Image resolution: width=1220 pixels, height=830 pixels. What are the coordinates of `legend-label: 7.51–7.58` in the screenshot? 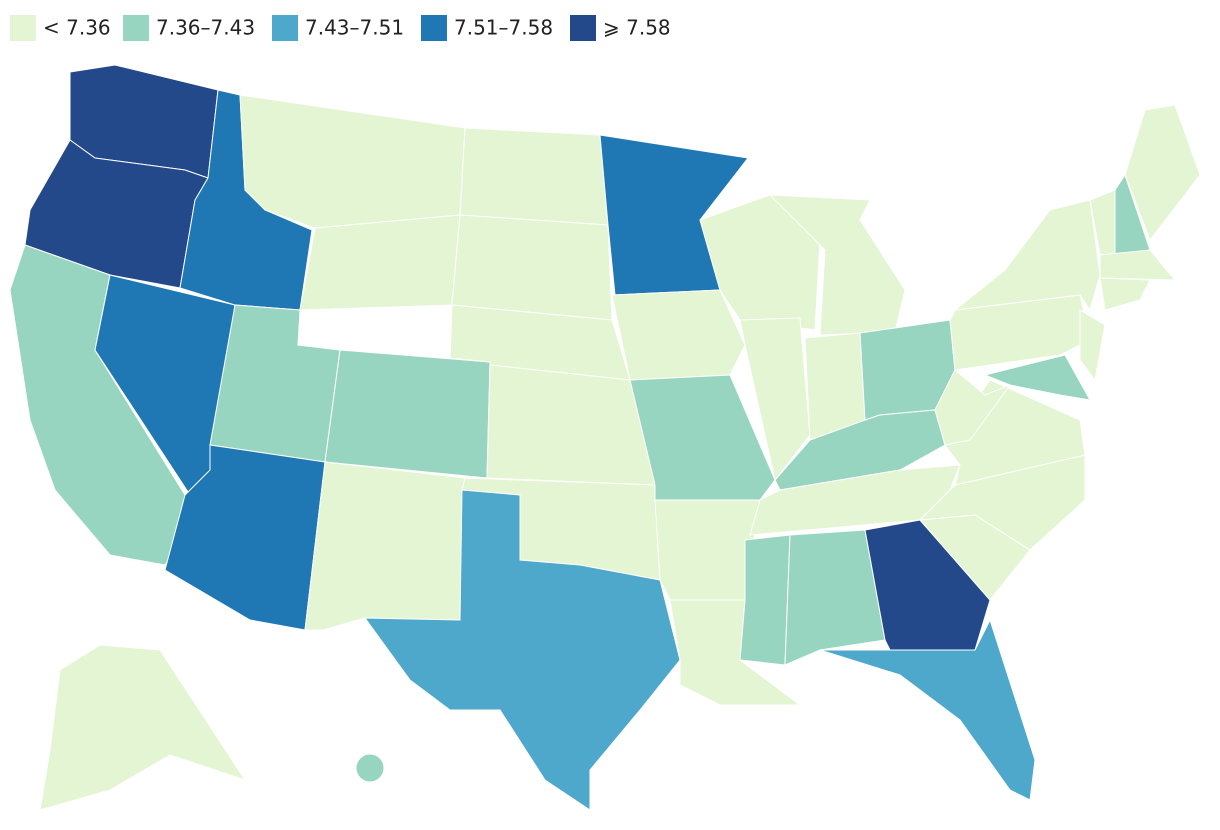 It's located at (503, 28).